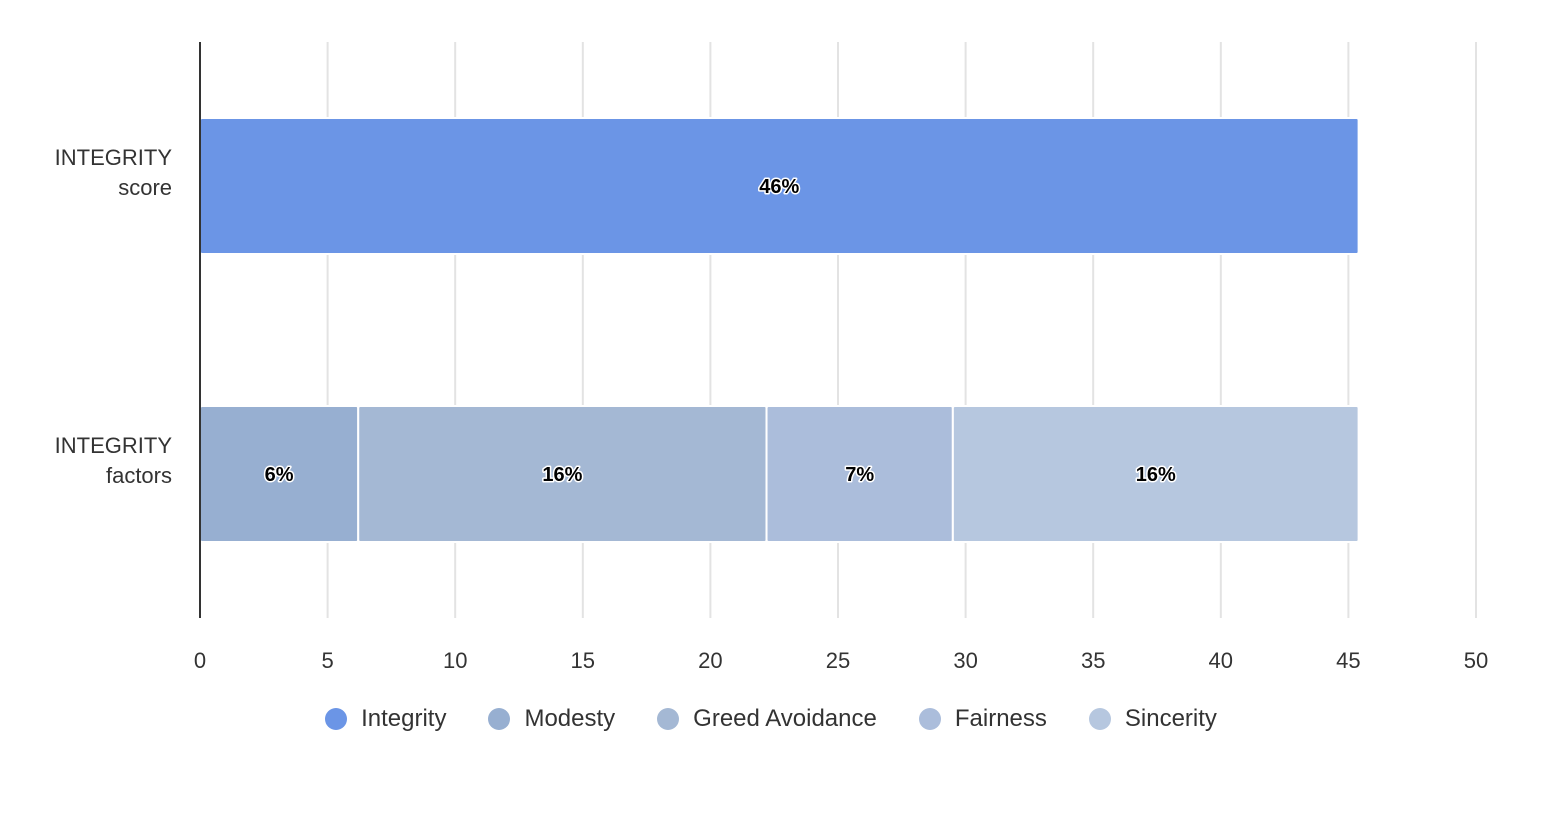  What do you see at coordinates (1476, 660) in the screenshot?
I see `x-tick-label: 50` at bounding box center [1476, 660].